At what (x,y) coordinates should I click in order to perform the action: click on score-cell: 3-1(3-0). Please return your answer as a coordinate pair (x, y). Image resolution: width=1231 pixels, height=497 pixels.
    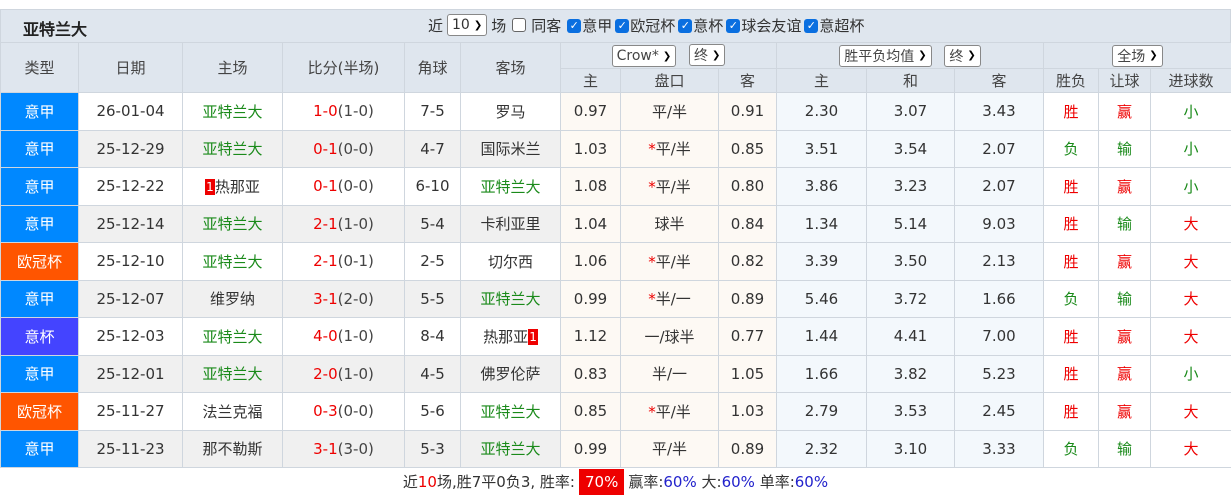
    Looking at the image, I should click on (343, 448).